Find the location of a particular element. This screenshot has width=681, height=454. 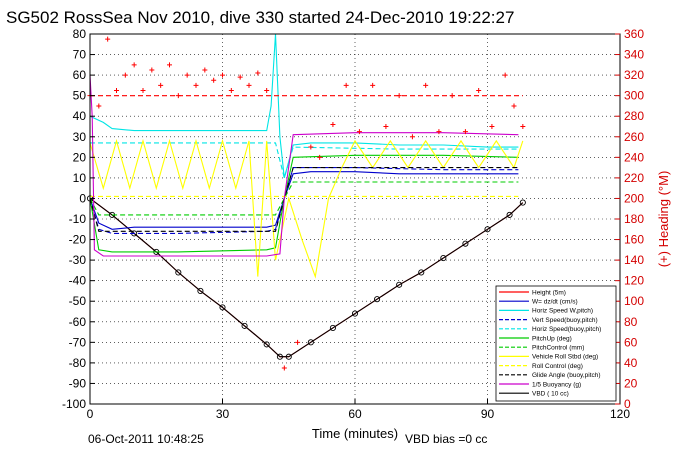

y-tick-label: 70 is located at coordinates (80, 55).